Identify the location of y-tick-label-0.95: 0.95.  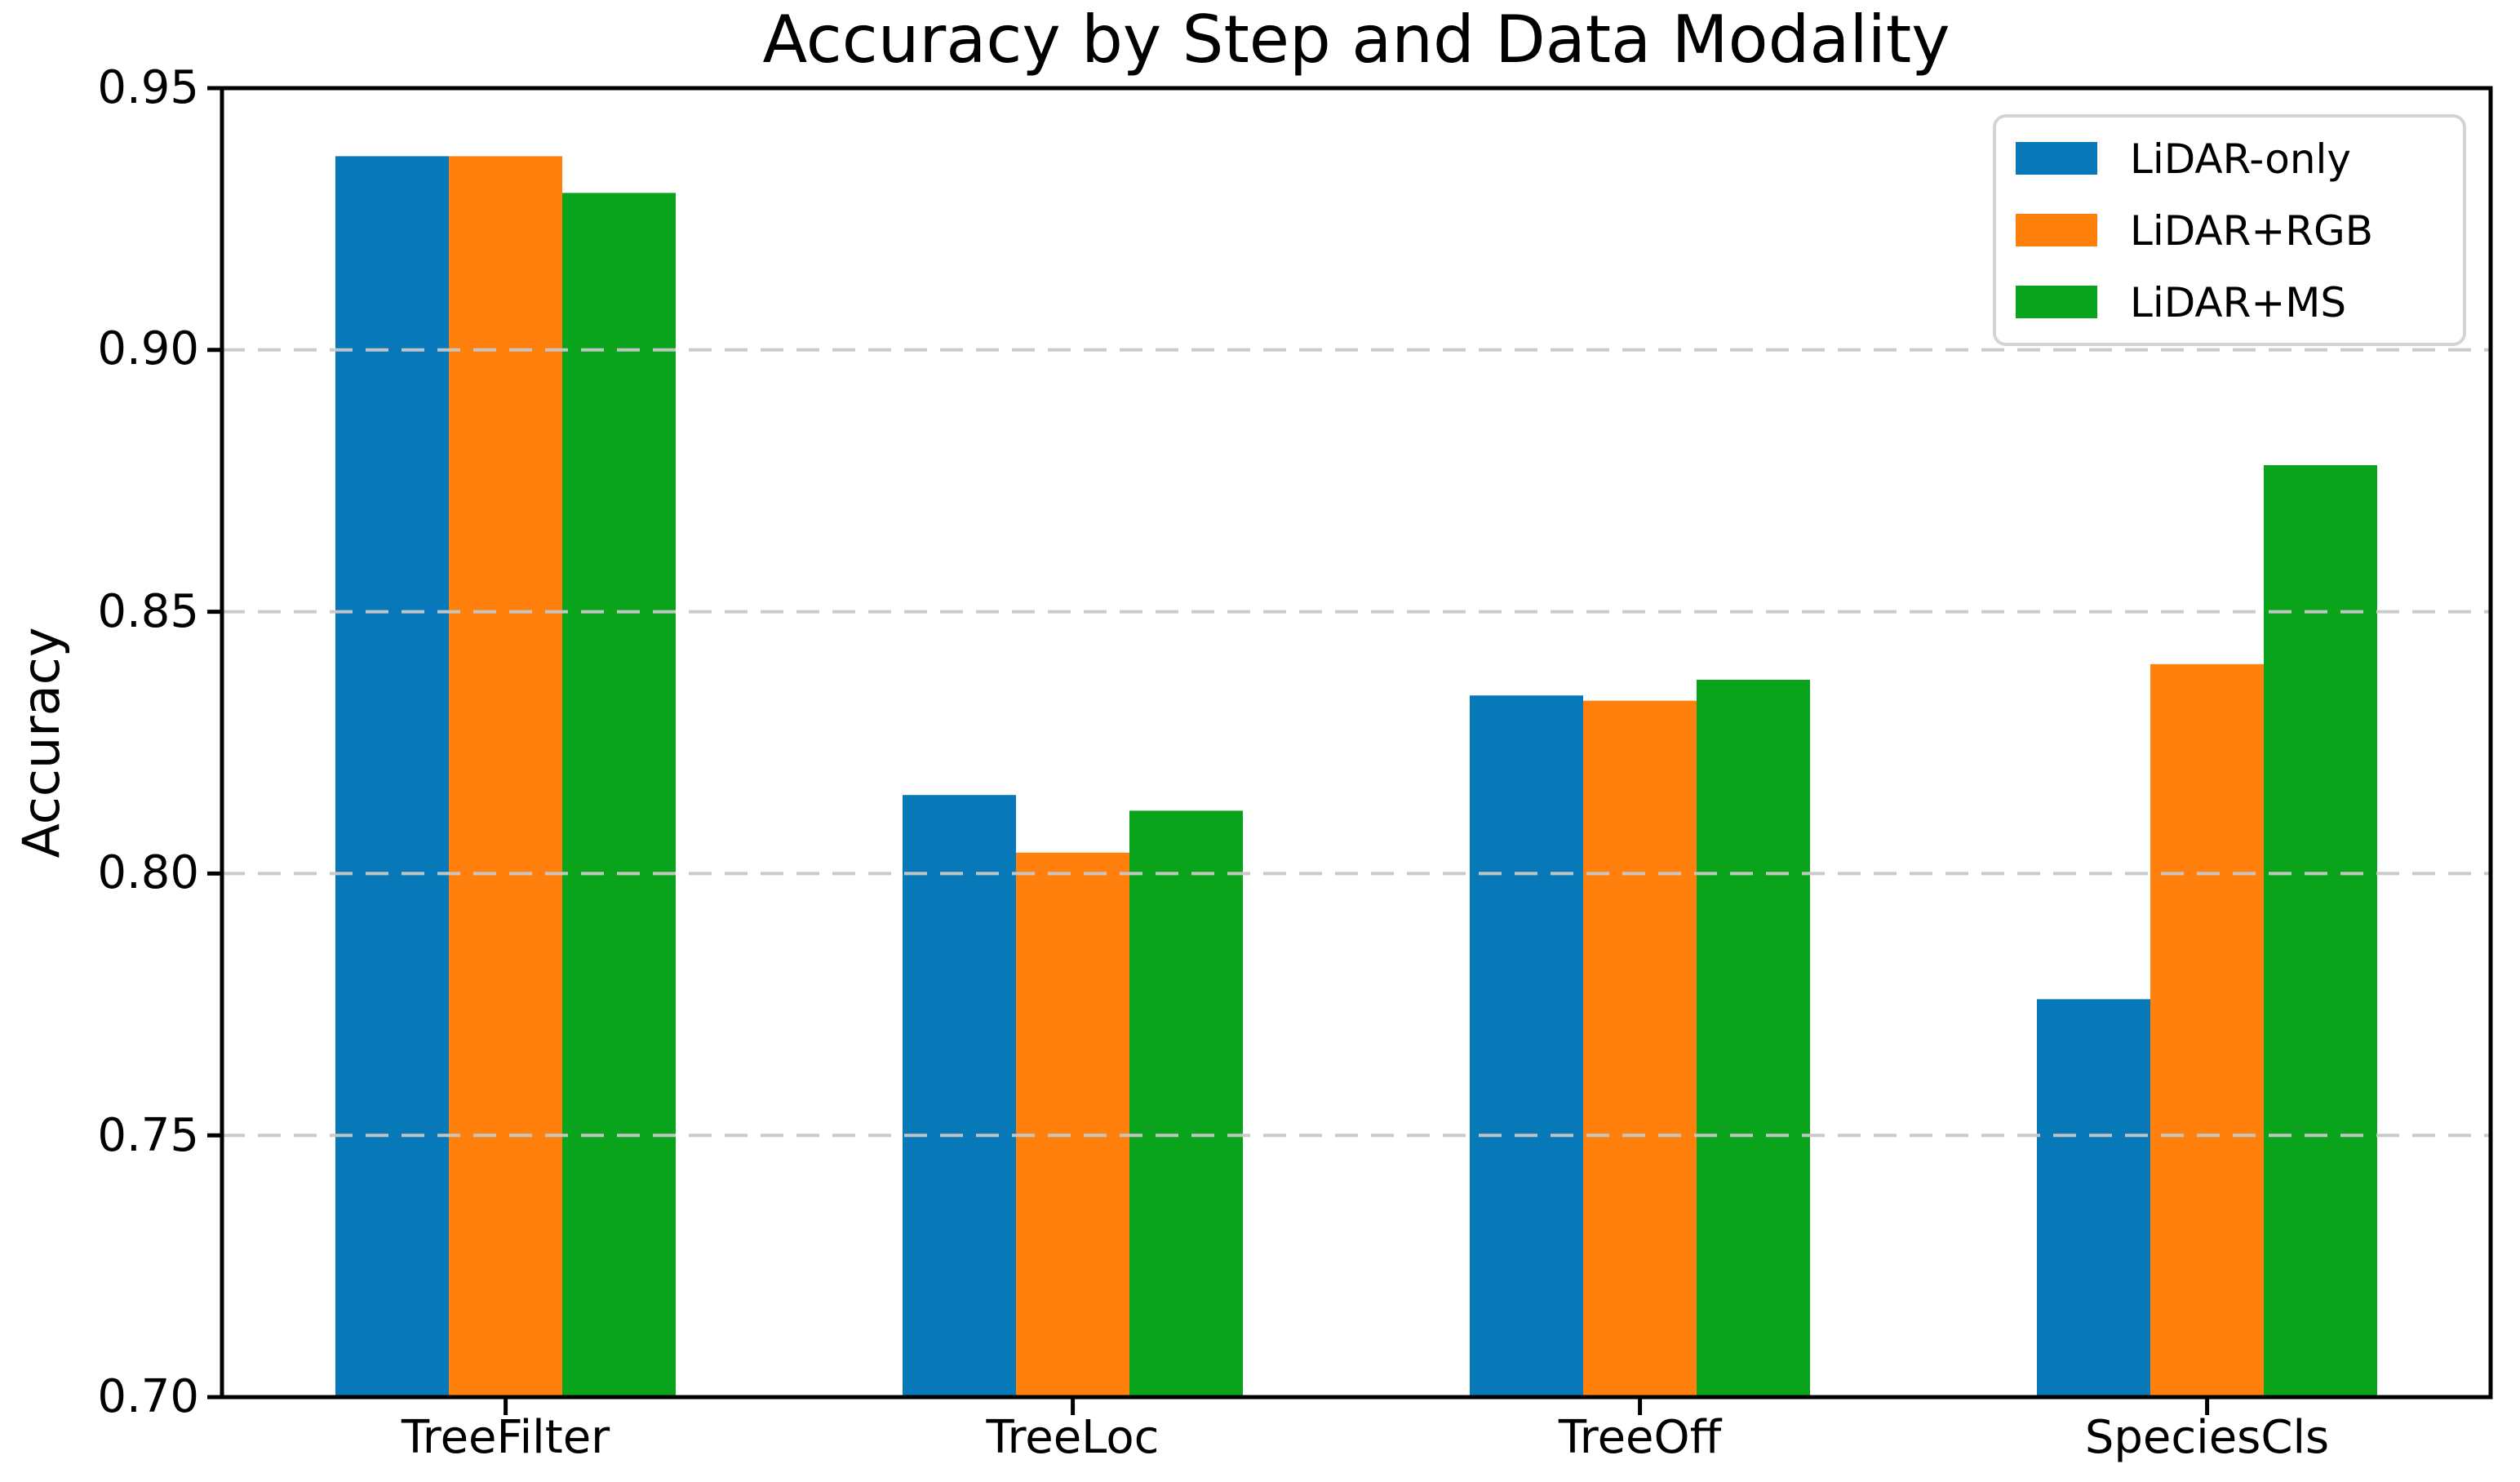
(148, 87).